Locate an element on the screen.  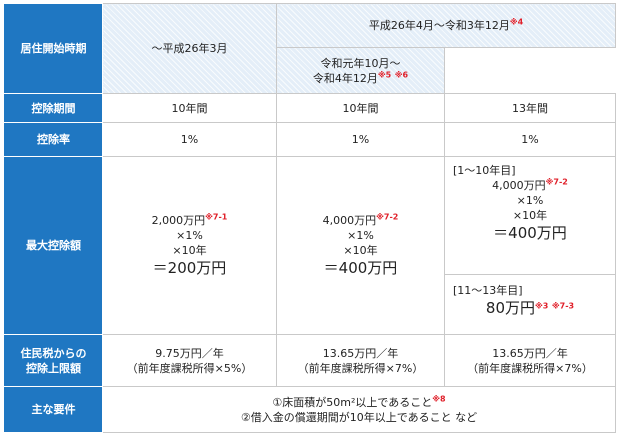
header-max-deduction: 最大控除額 is located at coordinates (53, 245).